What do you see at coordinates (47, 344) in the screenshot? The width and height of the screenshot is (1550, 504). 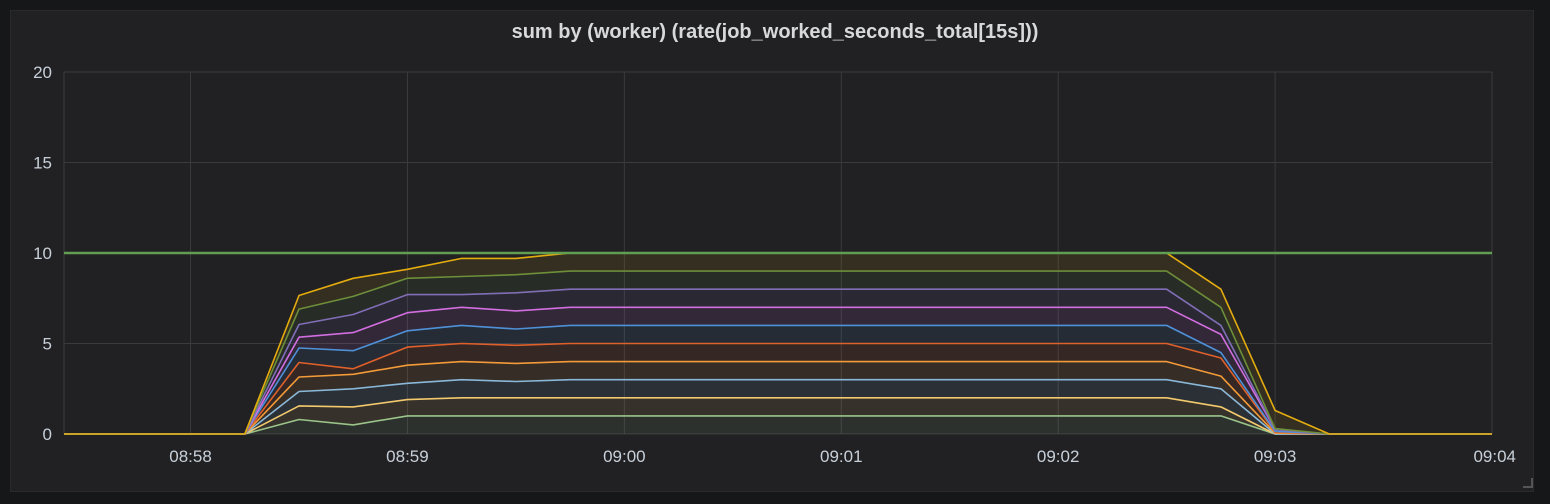 I see `y-tick-label: 5` at bounding box center [47, 344].